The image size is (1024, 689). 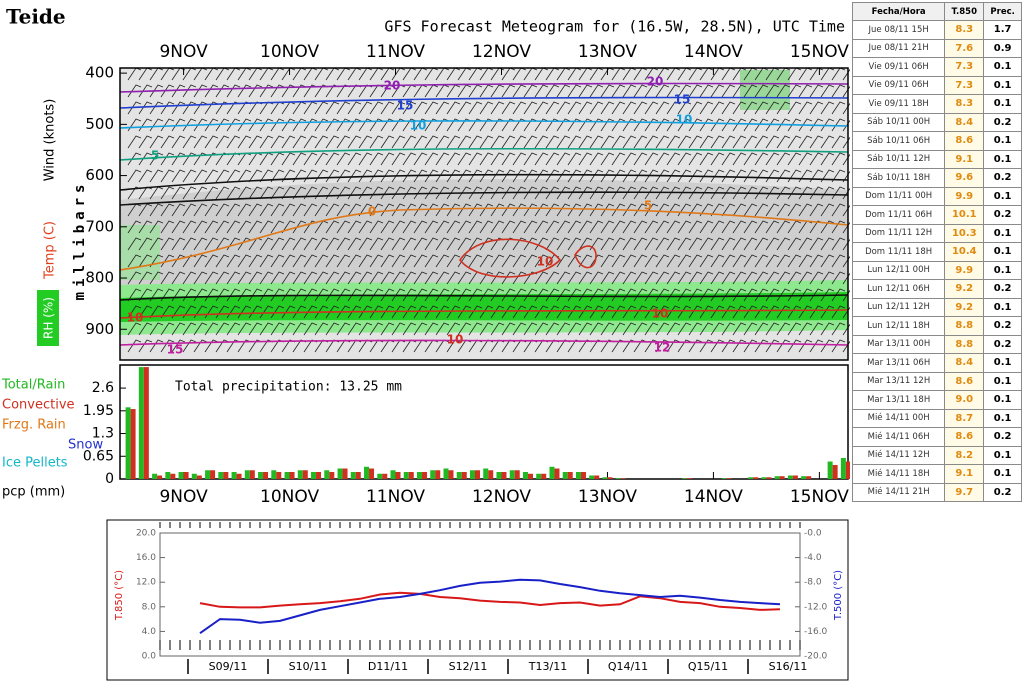 What do you see at coordinates (545, 262) in the screenshot?
I see `contour-label: 10` at bounding box center [545, 262].